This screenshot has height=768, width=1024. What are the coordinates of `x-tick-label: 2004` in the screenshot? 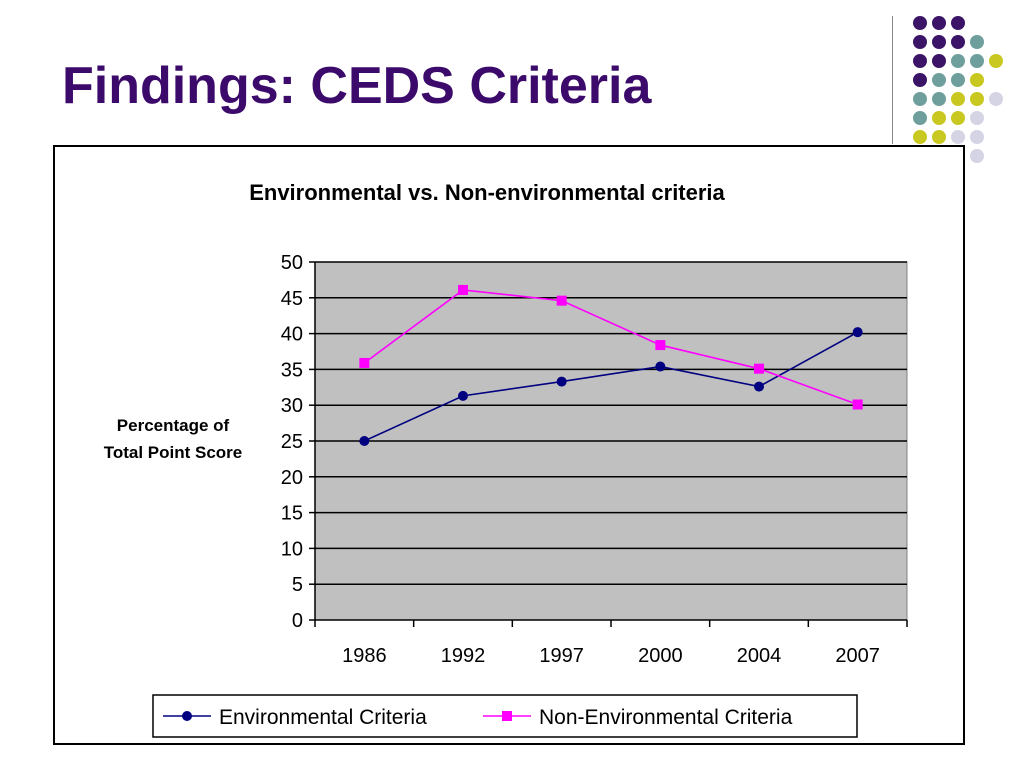 It's located at (759, 656).